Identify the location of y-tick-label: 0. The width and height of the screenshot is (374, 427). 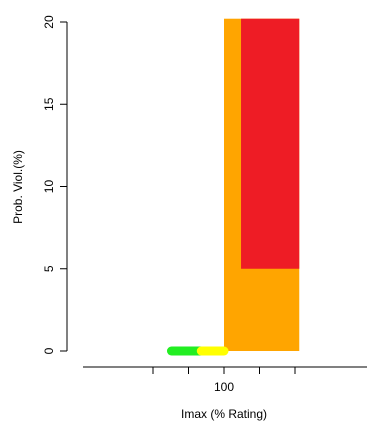
(49, 350).